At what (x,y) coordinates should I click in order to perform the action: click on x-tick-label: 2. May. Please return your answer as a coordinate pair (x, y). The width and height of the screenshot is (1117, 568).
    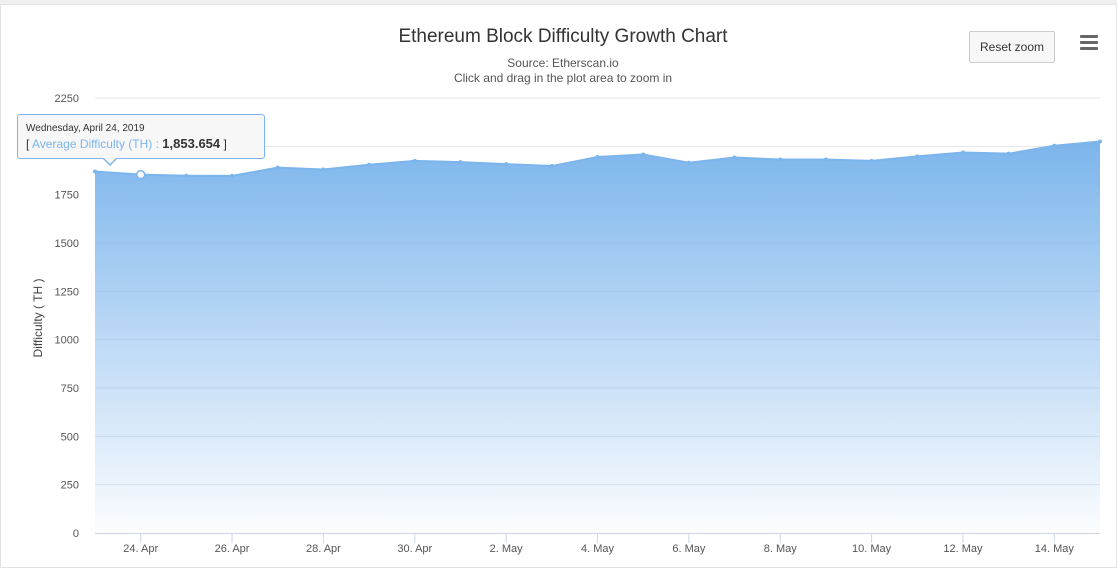
    Looking at the image, I should click on (507, 549).